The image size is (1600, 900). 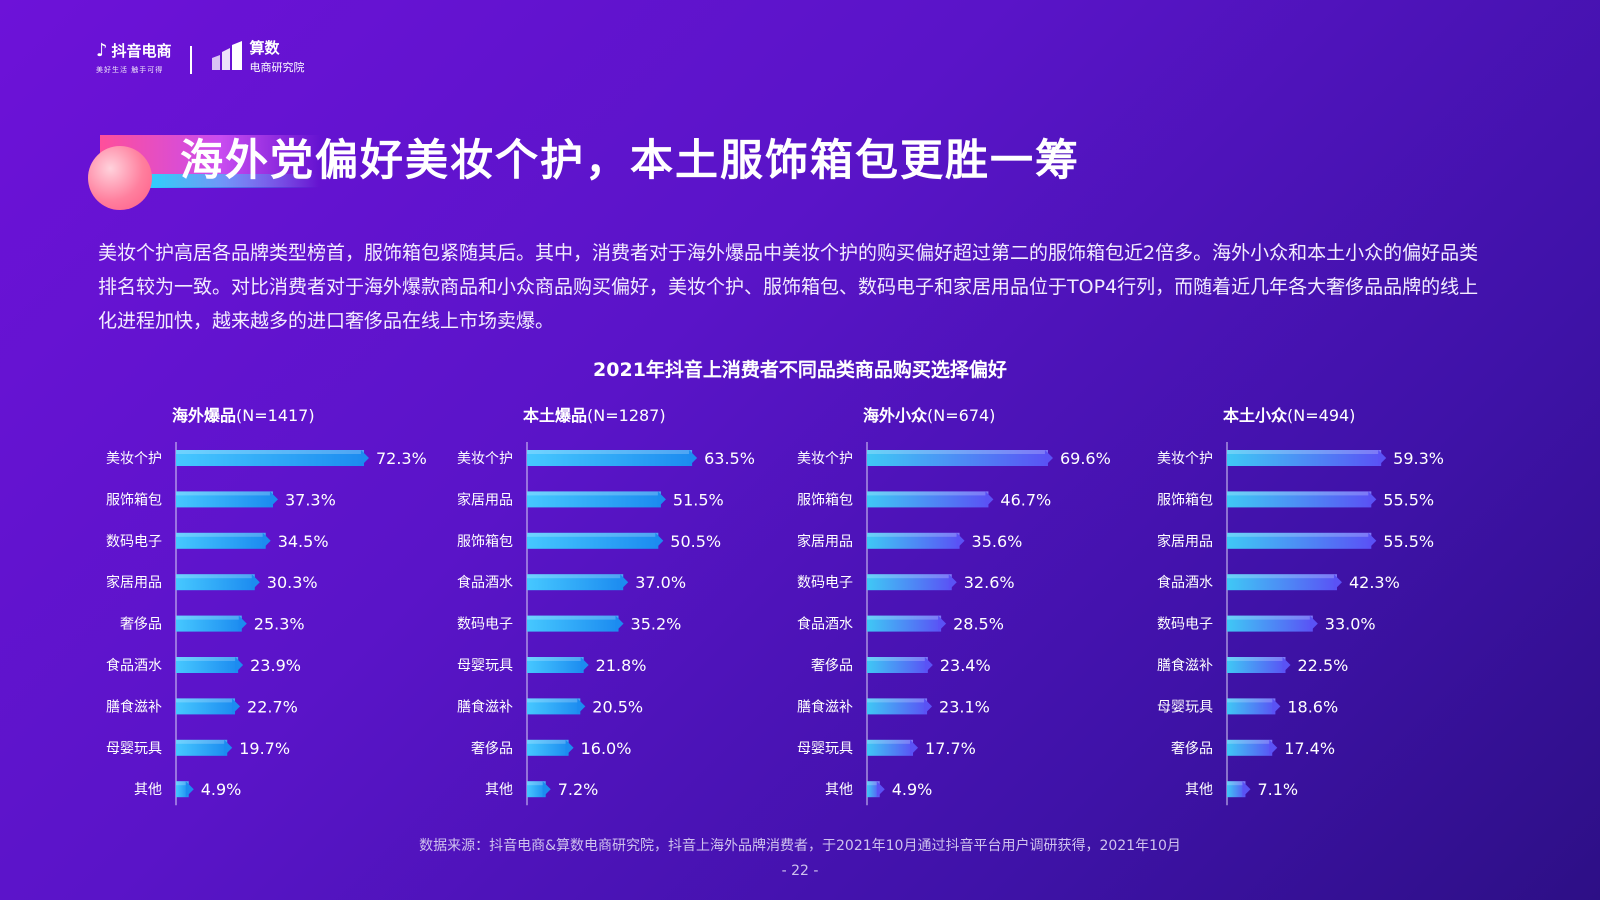 I want to click on value-label: 19.7%, so click(x=264, y=748).